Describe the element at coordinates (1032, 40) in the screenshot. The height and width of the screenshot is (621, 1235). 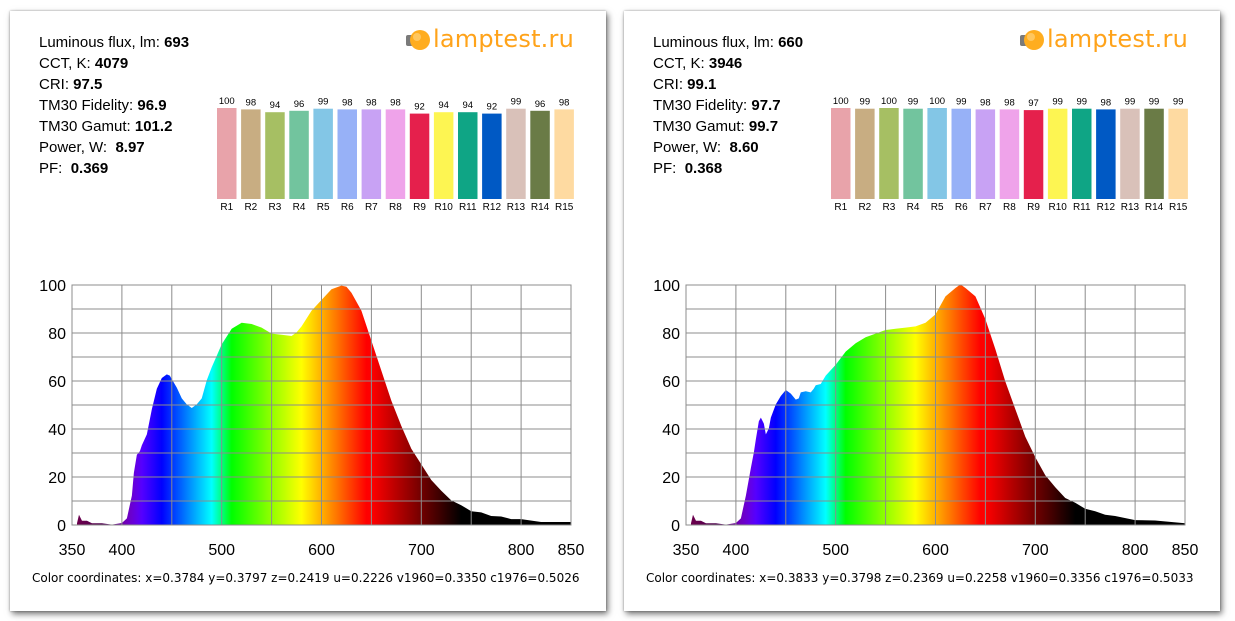
I see `bulb-icon` at that location.